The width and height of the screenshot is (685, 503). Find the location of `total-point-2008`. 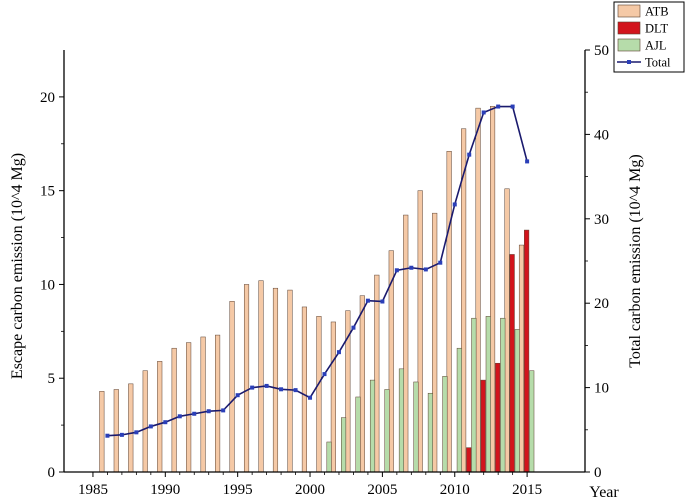

total-point-2008 is located at coordinates (425, 269).